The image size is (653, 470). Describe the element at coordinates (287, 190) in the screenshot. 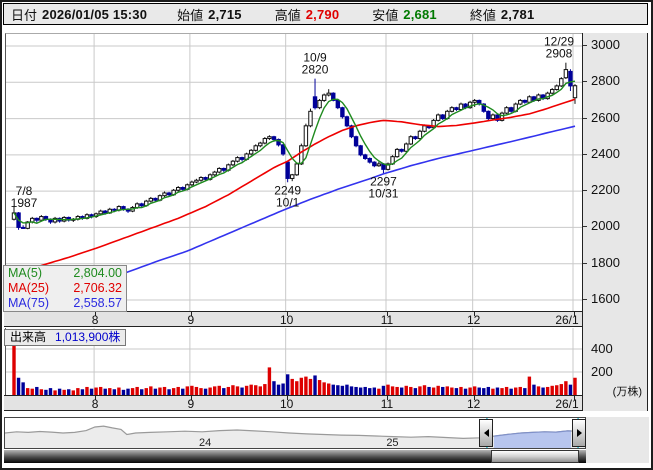

I see `svg-text: 2249` at that location.